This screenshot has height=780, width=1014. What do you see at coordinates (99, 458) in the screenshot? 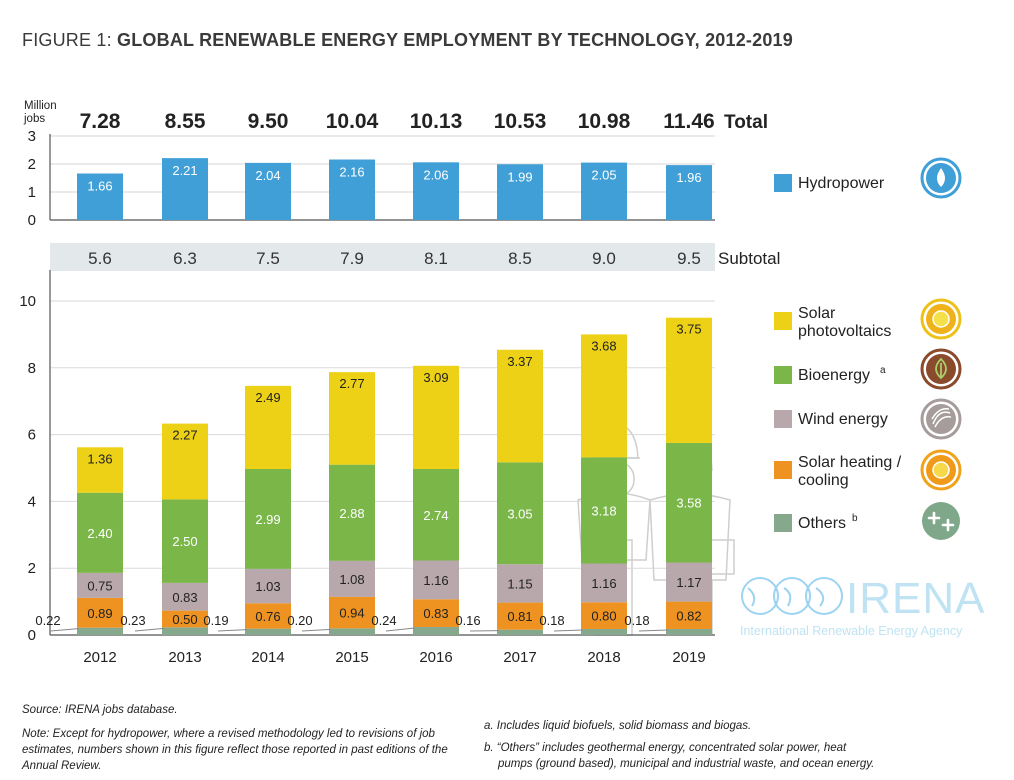
I see `data-label-solar-photovoltaics: 1.36` at bounding box center [99, 458].